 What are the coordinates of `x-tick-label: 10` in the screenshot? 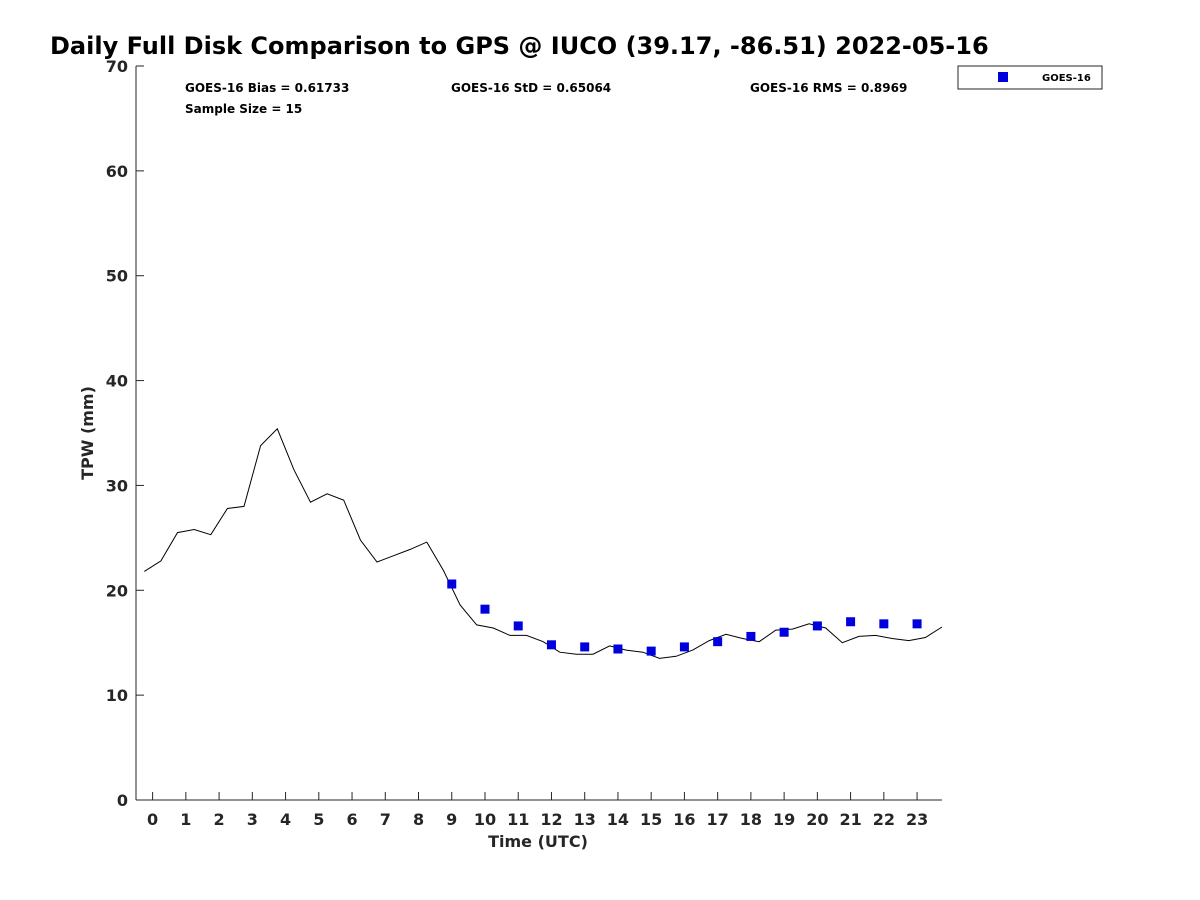 It's located at (485, 819).